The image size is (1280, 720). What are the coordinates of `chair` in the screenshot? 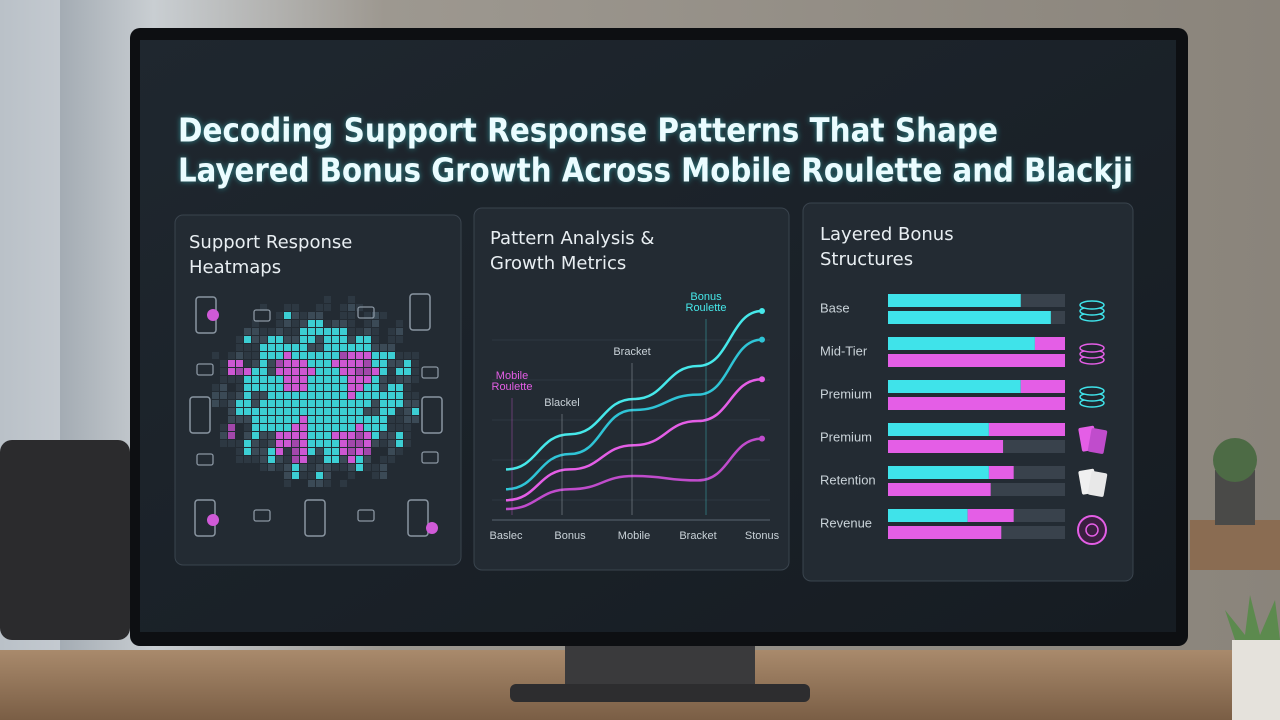 It's located at (65, 540).